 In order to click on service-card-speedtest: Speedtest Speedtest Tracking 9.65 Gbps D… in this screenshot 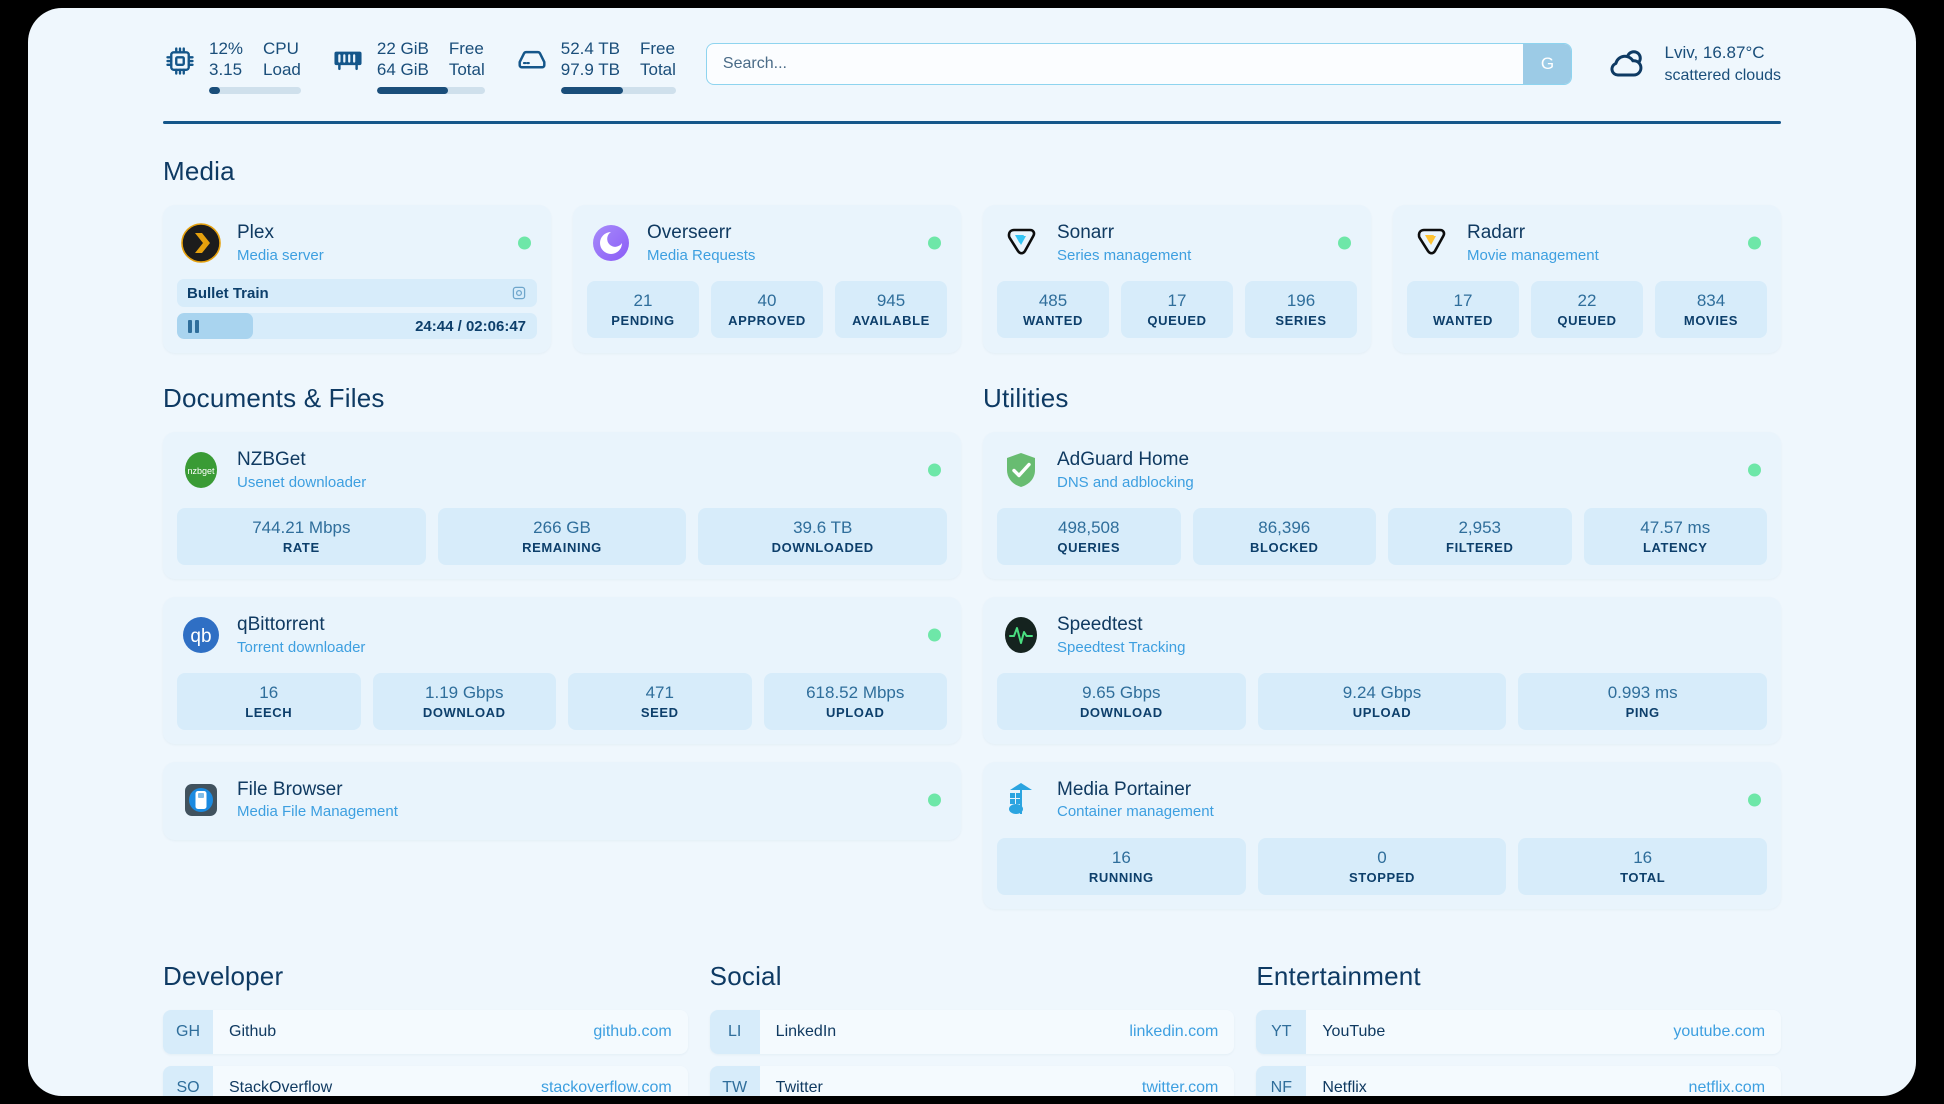, I will do `click(1382, 670)`.